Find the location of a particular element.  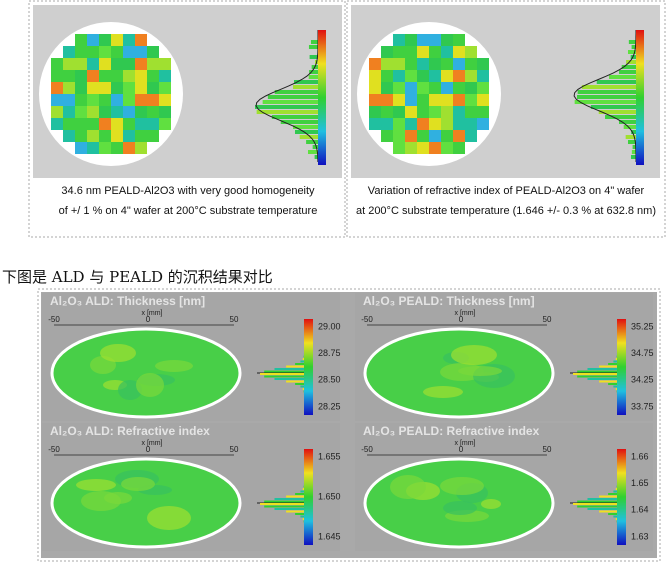

scale-label: 1.65 is located at coordinates (640, 483).